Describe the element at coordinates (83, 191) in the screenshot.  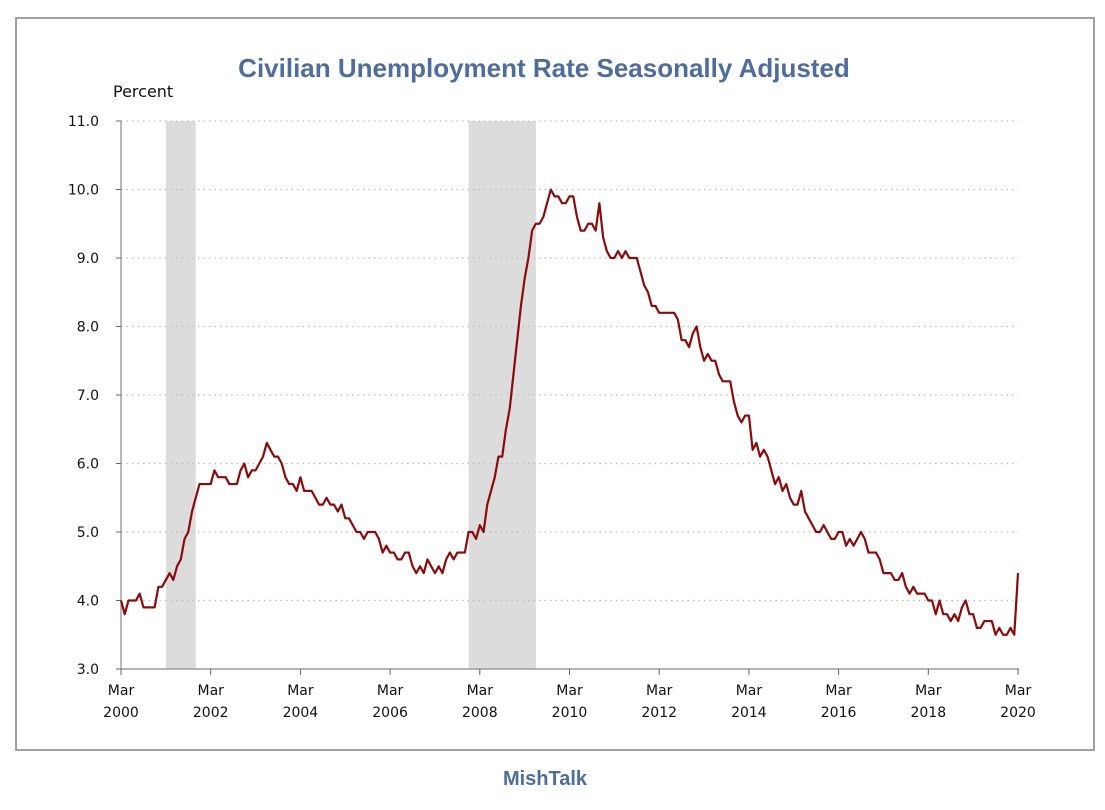
I see `y-tick-label: 10.0` at that location.